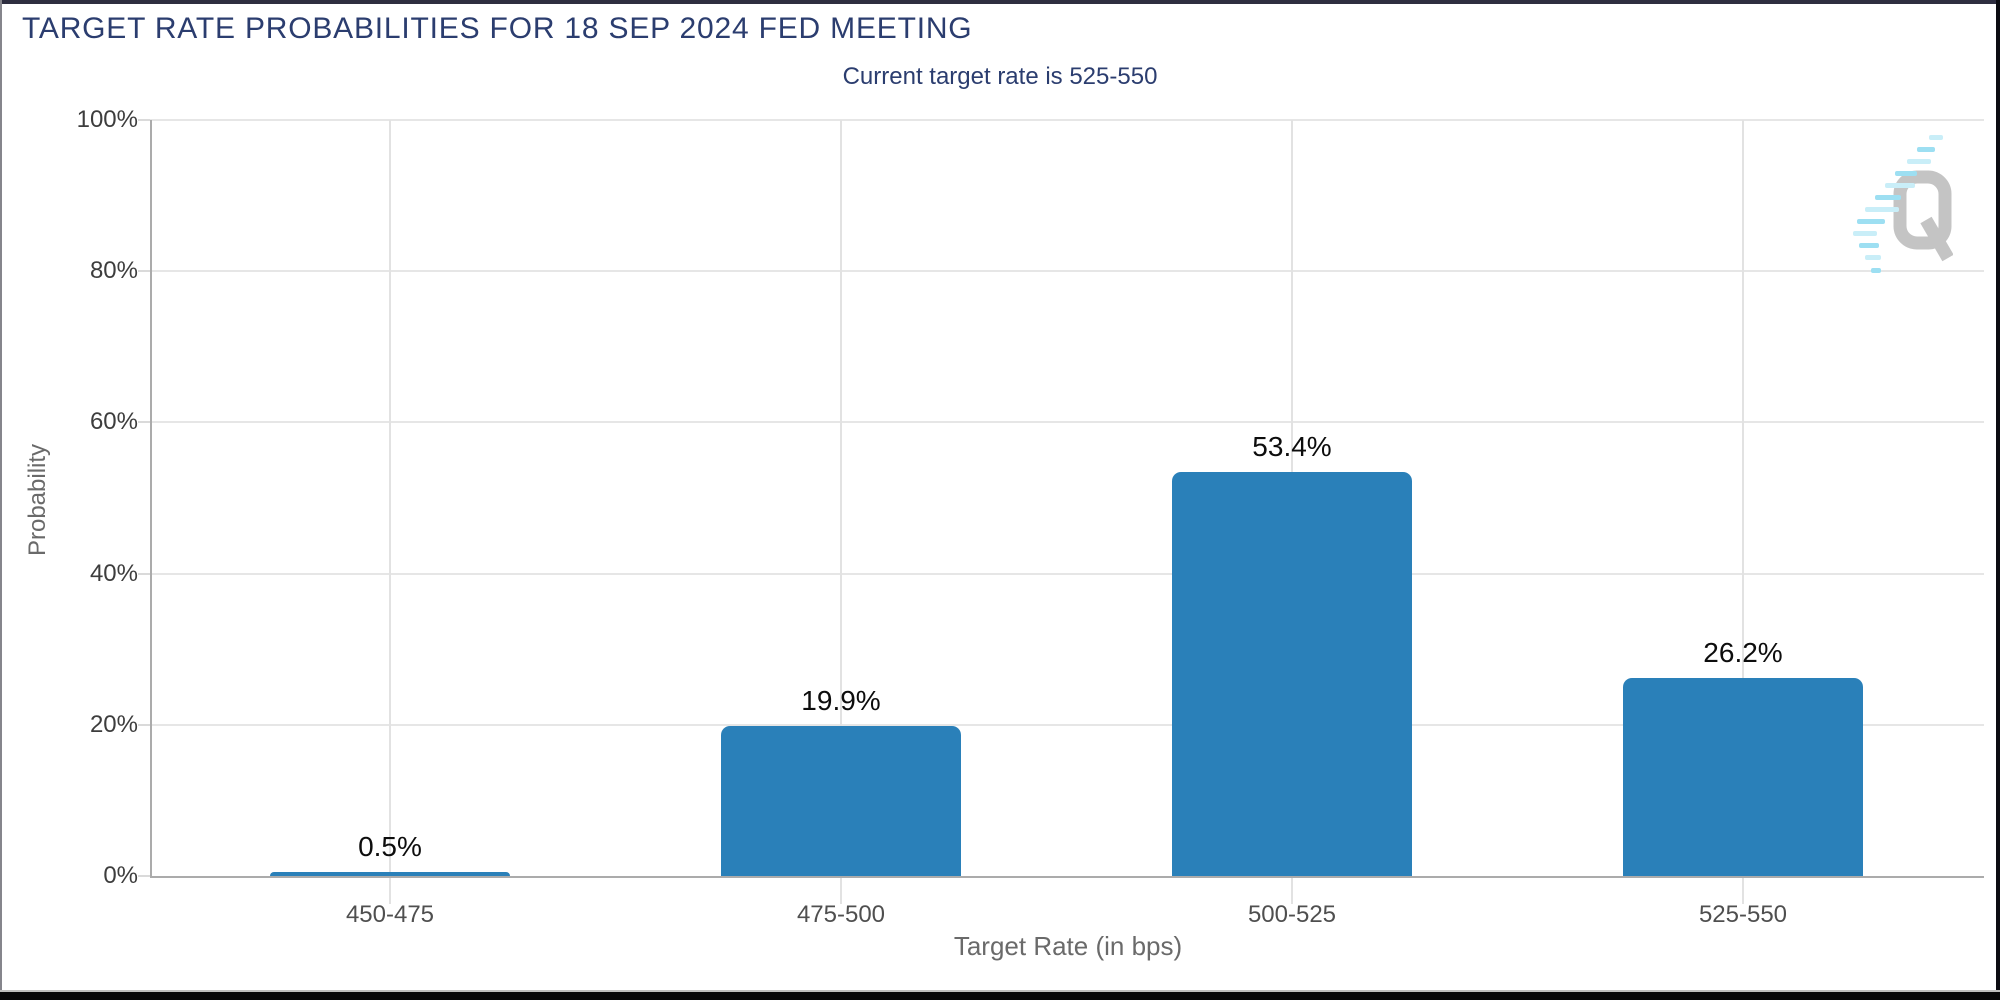 The image size is (2000, 1000). I want to click on bar-value-label: 26.2%, so click(1743, 652).